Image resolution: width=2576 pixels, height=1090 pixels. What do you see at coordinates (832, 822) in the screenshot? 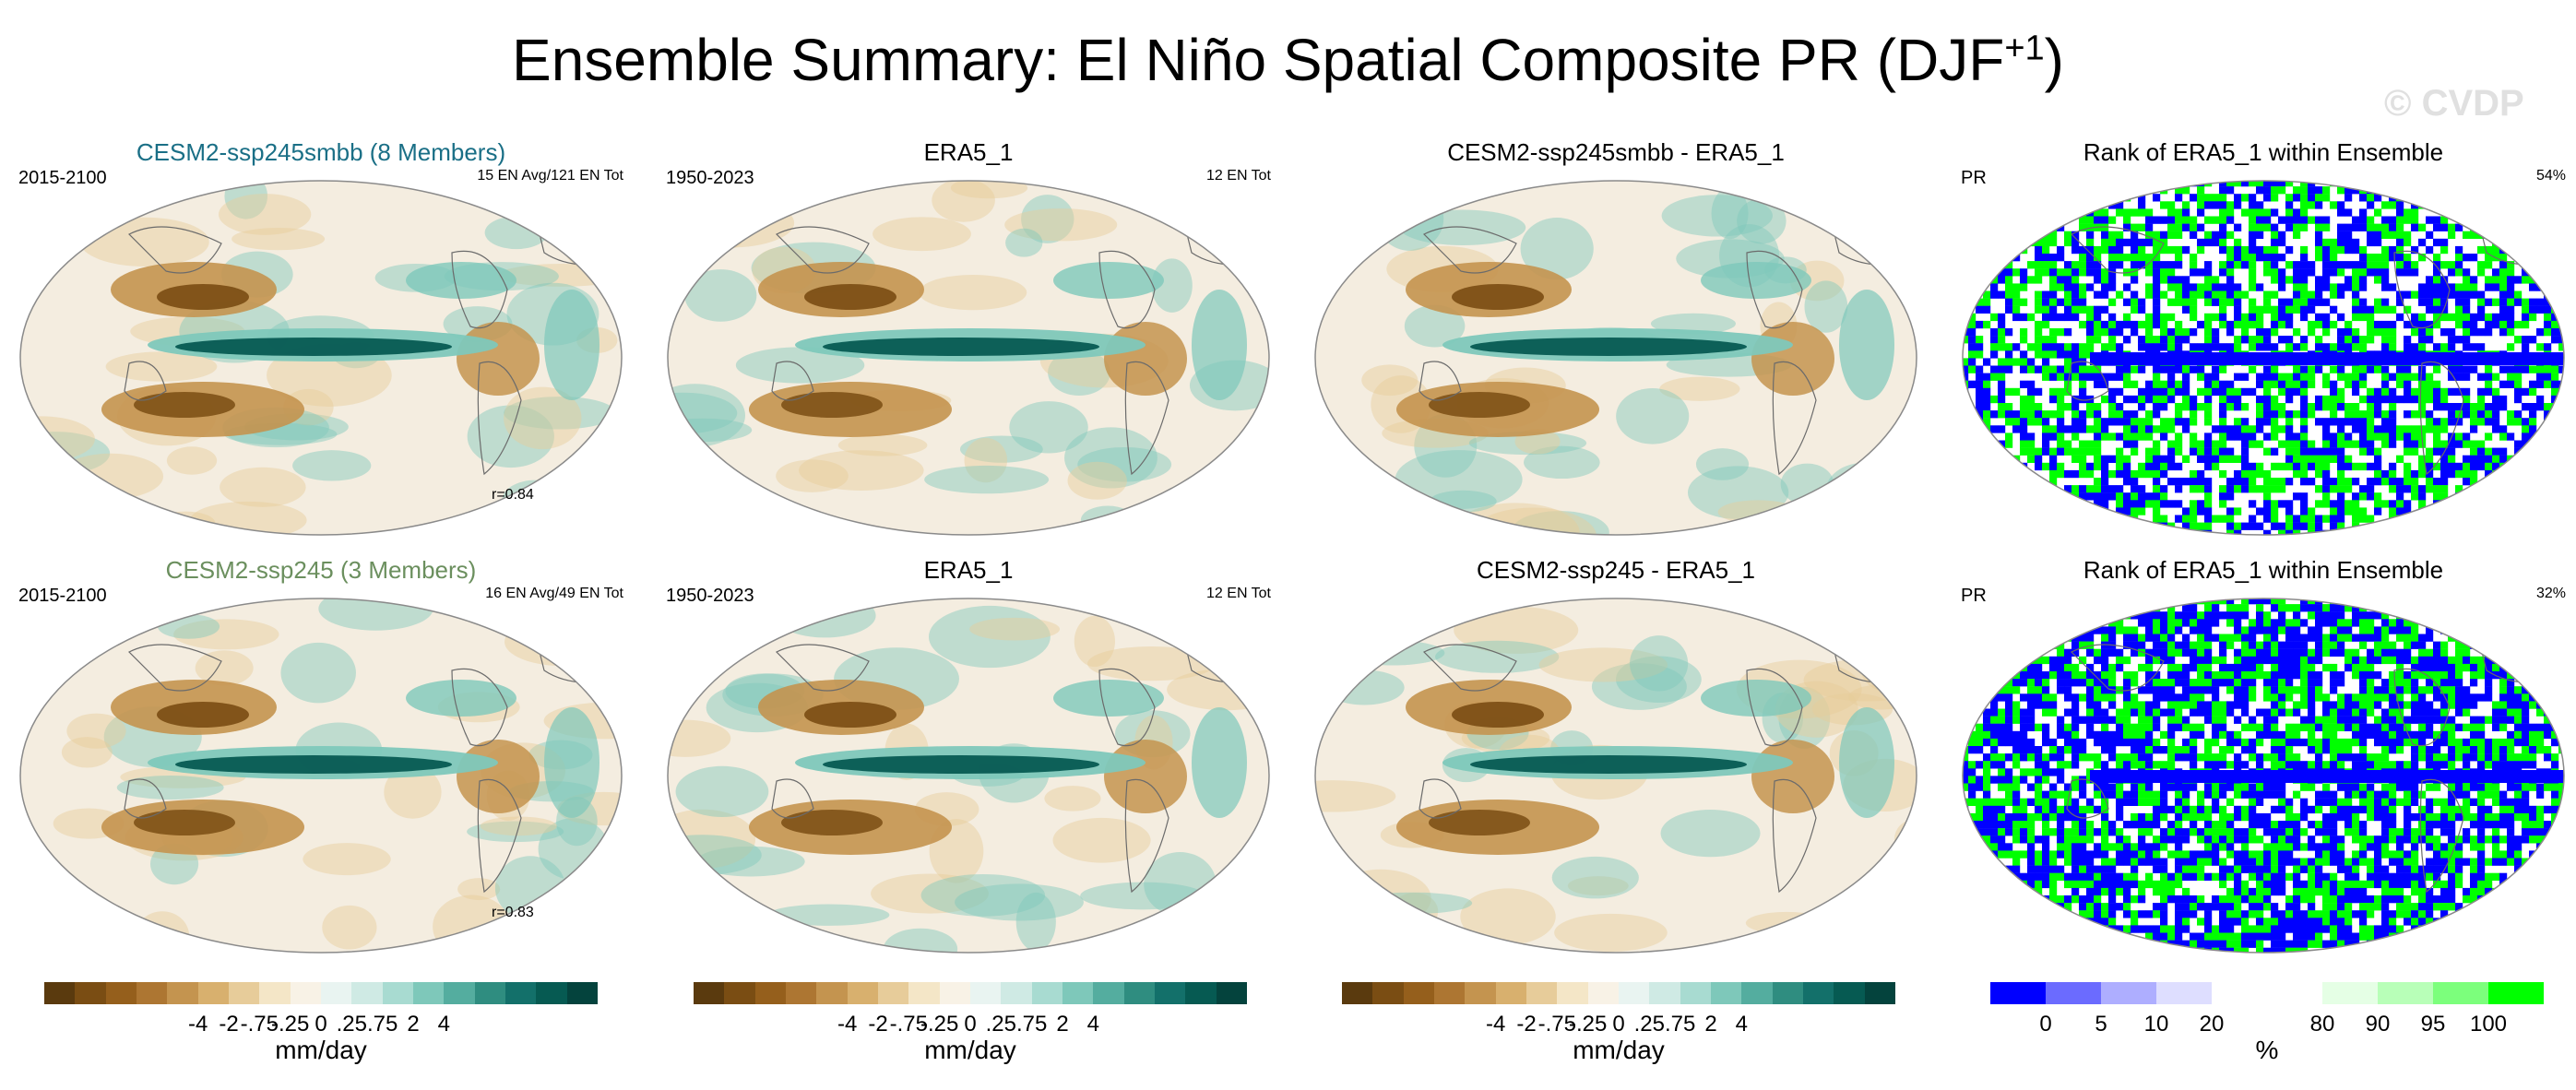
I see `anomaly-blob` at bounding box center [832, 822].